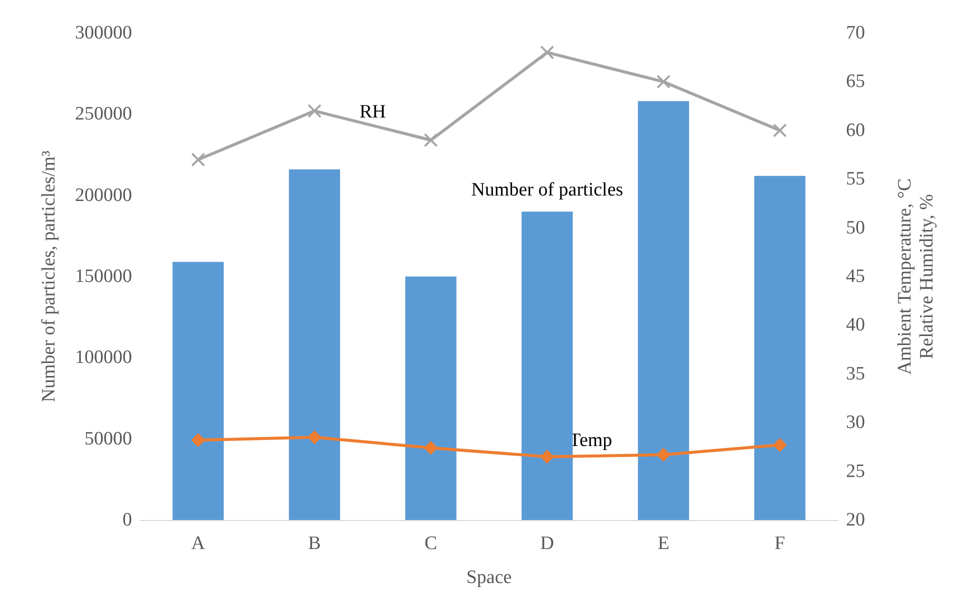 Image resolution: width=956 pixels, height=615 pixels. What do you see at coordinates (855, 325) in the screenshot?
I see `y2-tick-label: 40` at bounding box center [855, 325].